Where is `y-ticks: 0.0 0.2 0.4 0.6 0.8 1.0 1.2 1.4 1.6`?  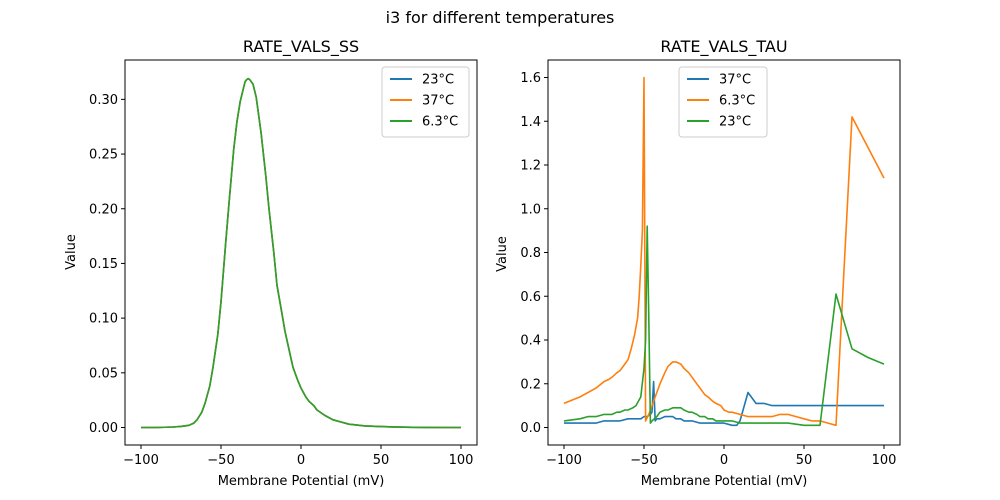 y-ticks: 0.0 0.2 0.4 0.6 0.8 1.0 1.2 1.4 1.6 is located at coordinates (534, 253).